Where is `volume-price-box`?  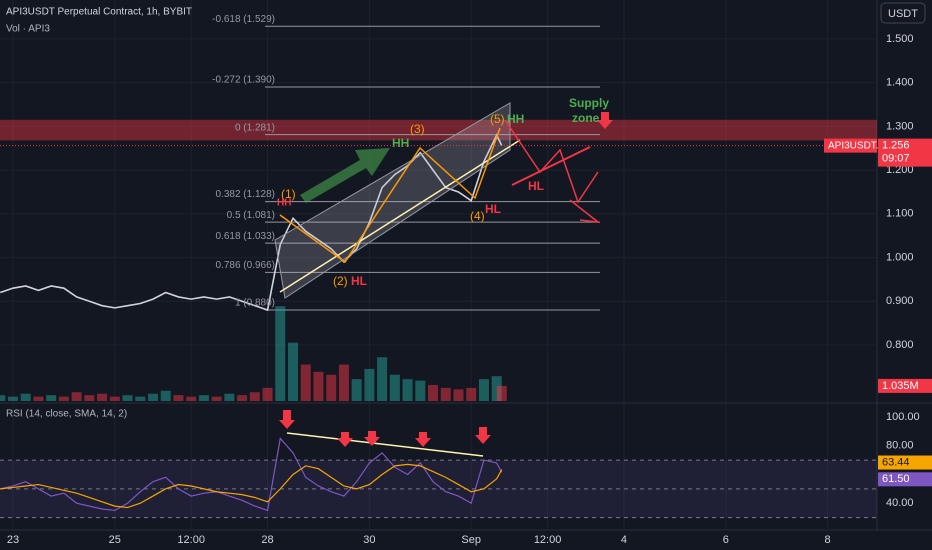
volume-price-box is located at coordinates (905, 385).